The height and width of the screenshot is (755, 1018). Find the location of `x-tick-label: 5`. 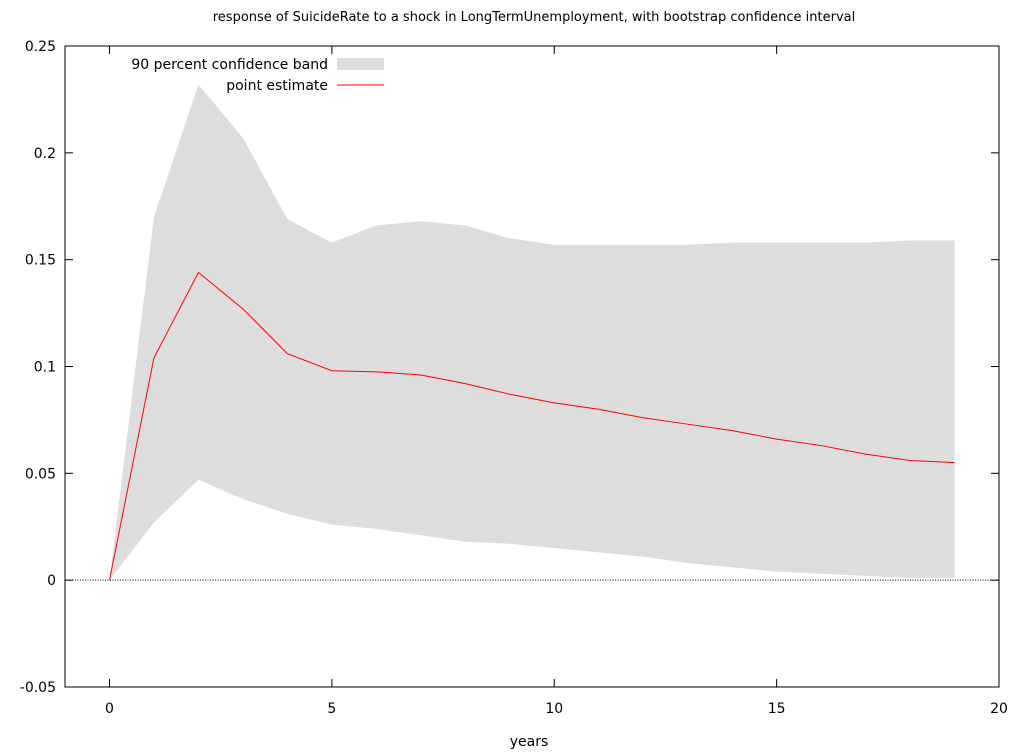

x-tick-label: 5 is located at coordinates (331, 709).